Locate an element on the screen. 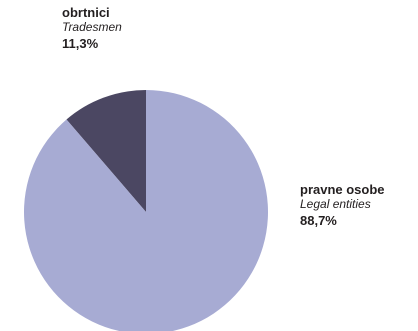 The height and width of the screenshot is (331, 418). label-legal-entities-translation: Legal entities is located at coordinates (335, 203).